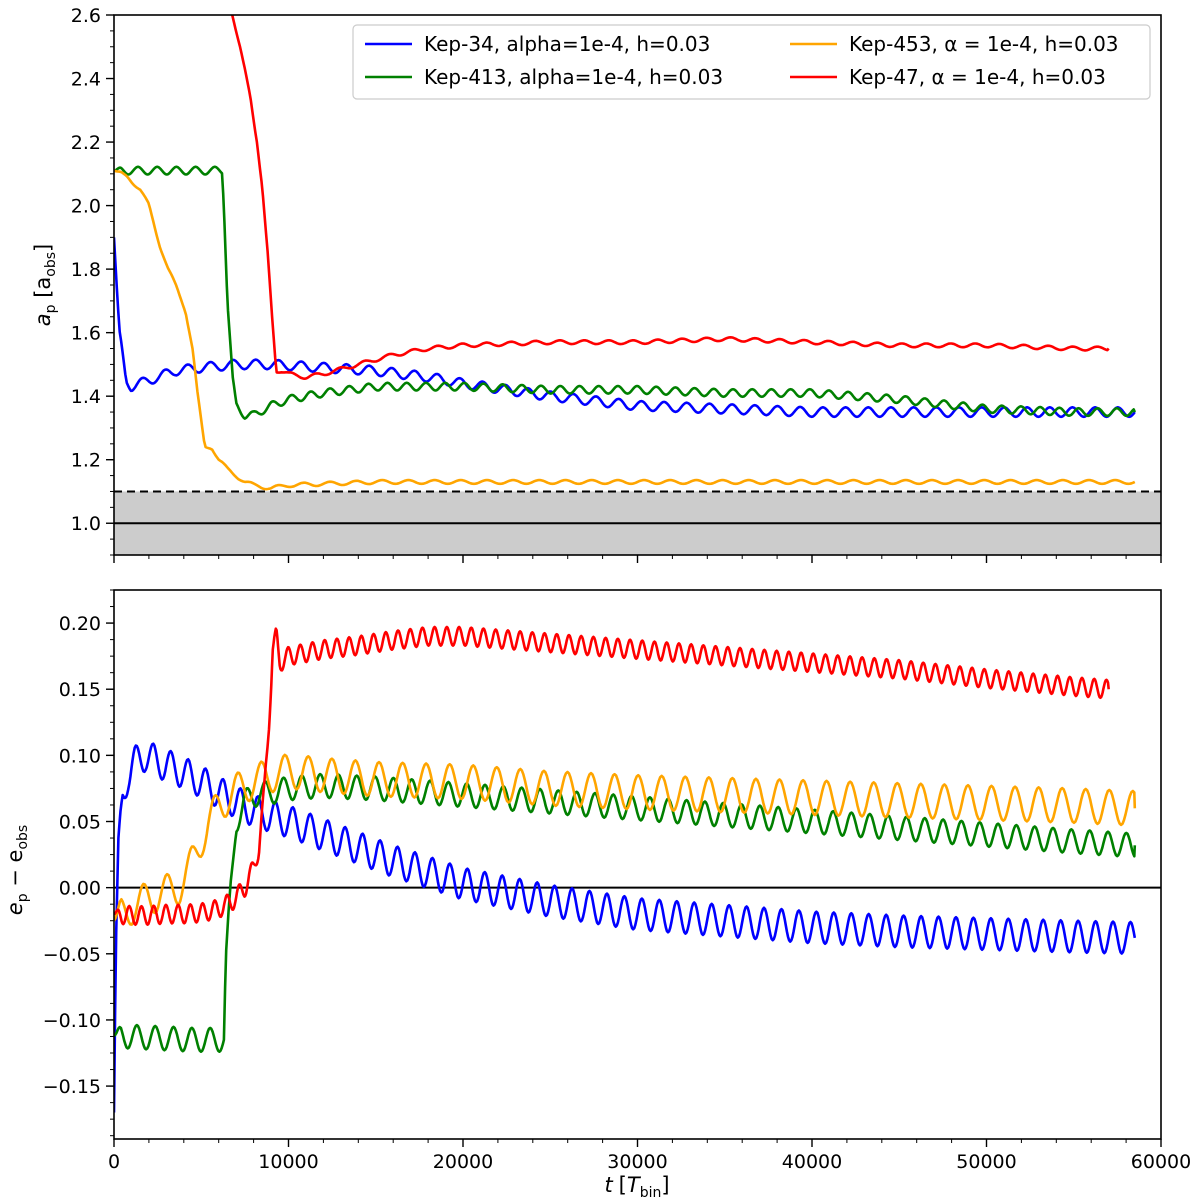 This screenshot has height=1200, width=1200. I want to click on top-ylabel-main: a, so click(43, 319).